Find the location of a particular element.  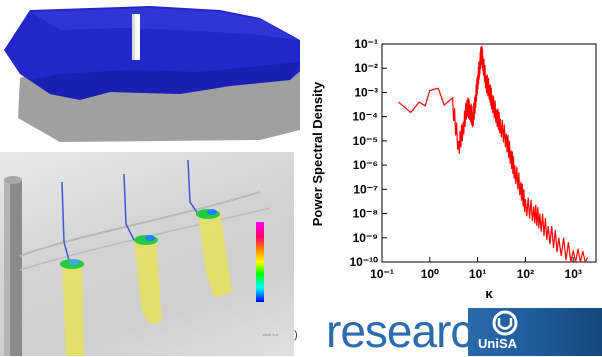

x-axis-label: κ is located at coordinates (489, 293).